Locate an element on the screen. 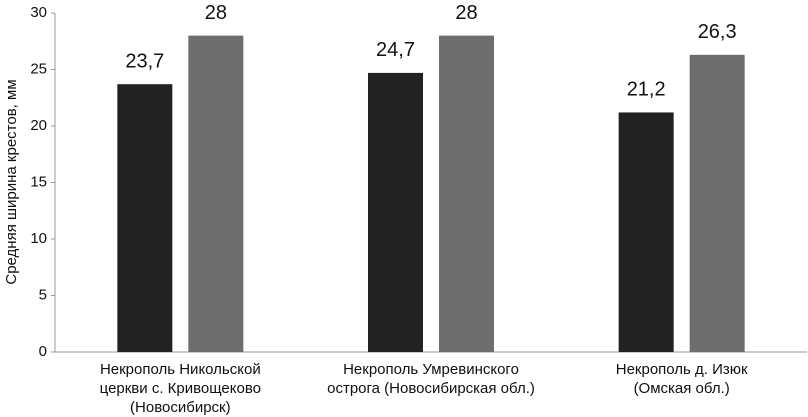 The height and width of the screenshot is (417, 808). y-tick-label: 0 is located at coordinates (43, 351).